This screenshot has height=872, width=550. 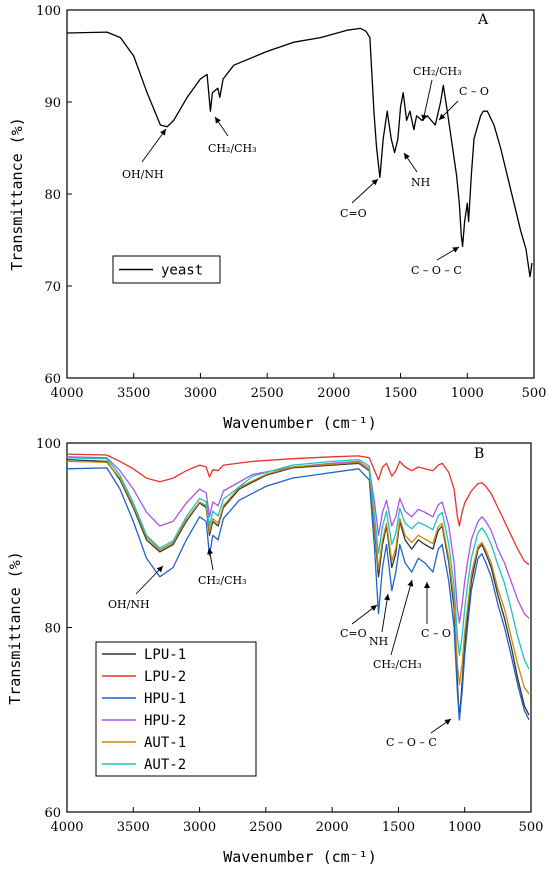 I want to click on legend-label: LPU-2, so click(x=165, y=677).